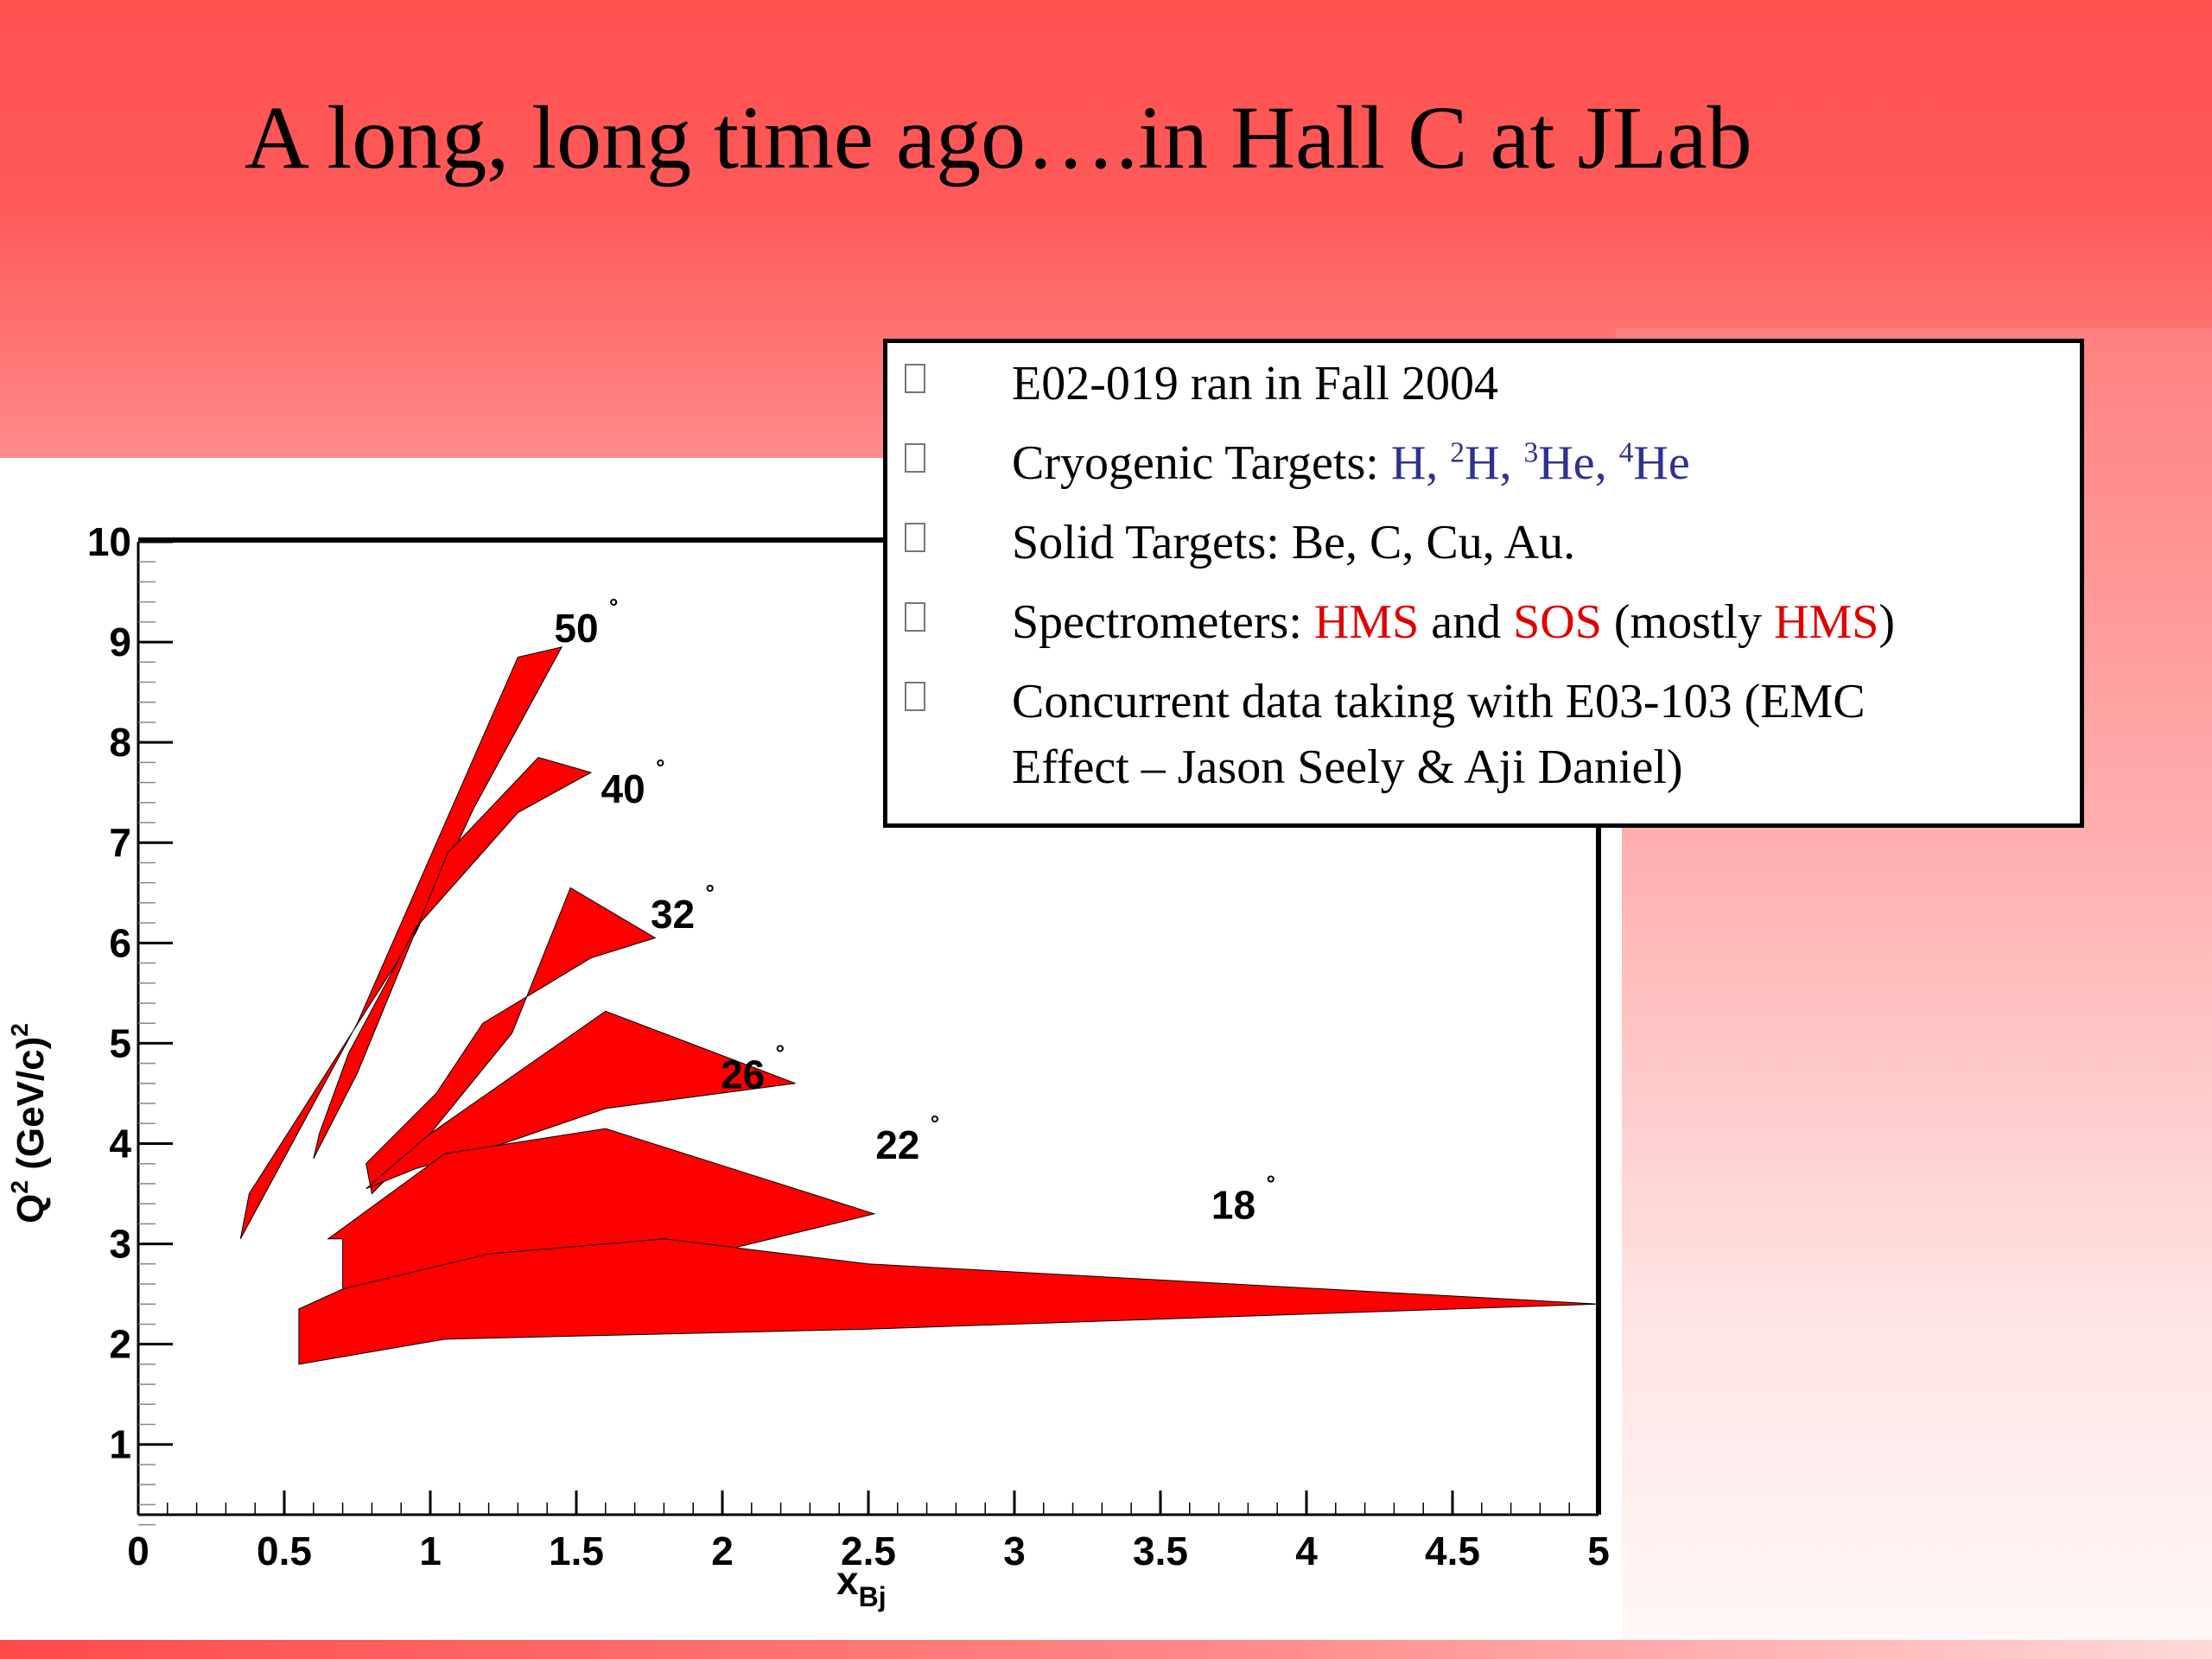 This screenshot has height=1659, width=2212. What do you see at coordinates (120, 942) in the screenshot?
I see `y-tick-label: 6` at bounding box center [120, 942].